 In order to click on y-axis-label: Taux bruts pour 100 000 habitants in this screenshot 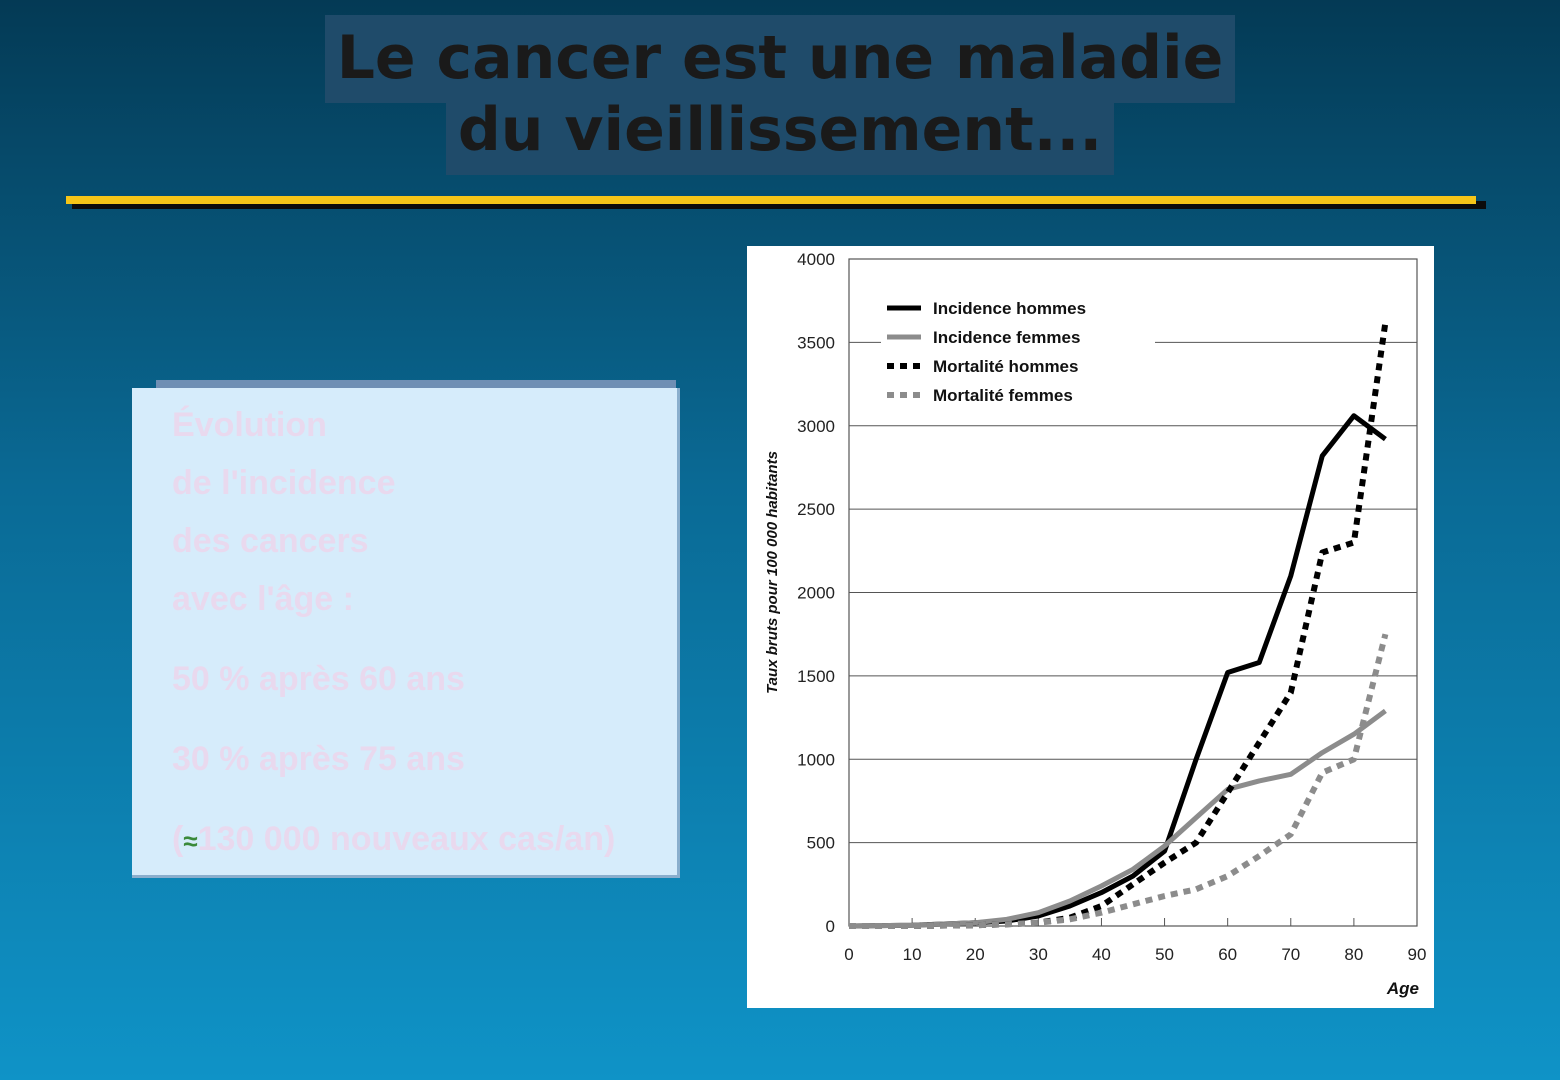, I will do `click(772, 572)`.